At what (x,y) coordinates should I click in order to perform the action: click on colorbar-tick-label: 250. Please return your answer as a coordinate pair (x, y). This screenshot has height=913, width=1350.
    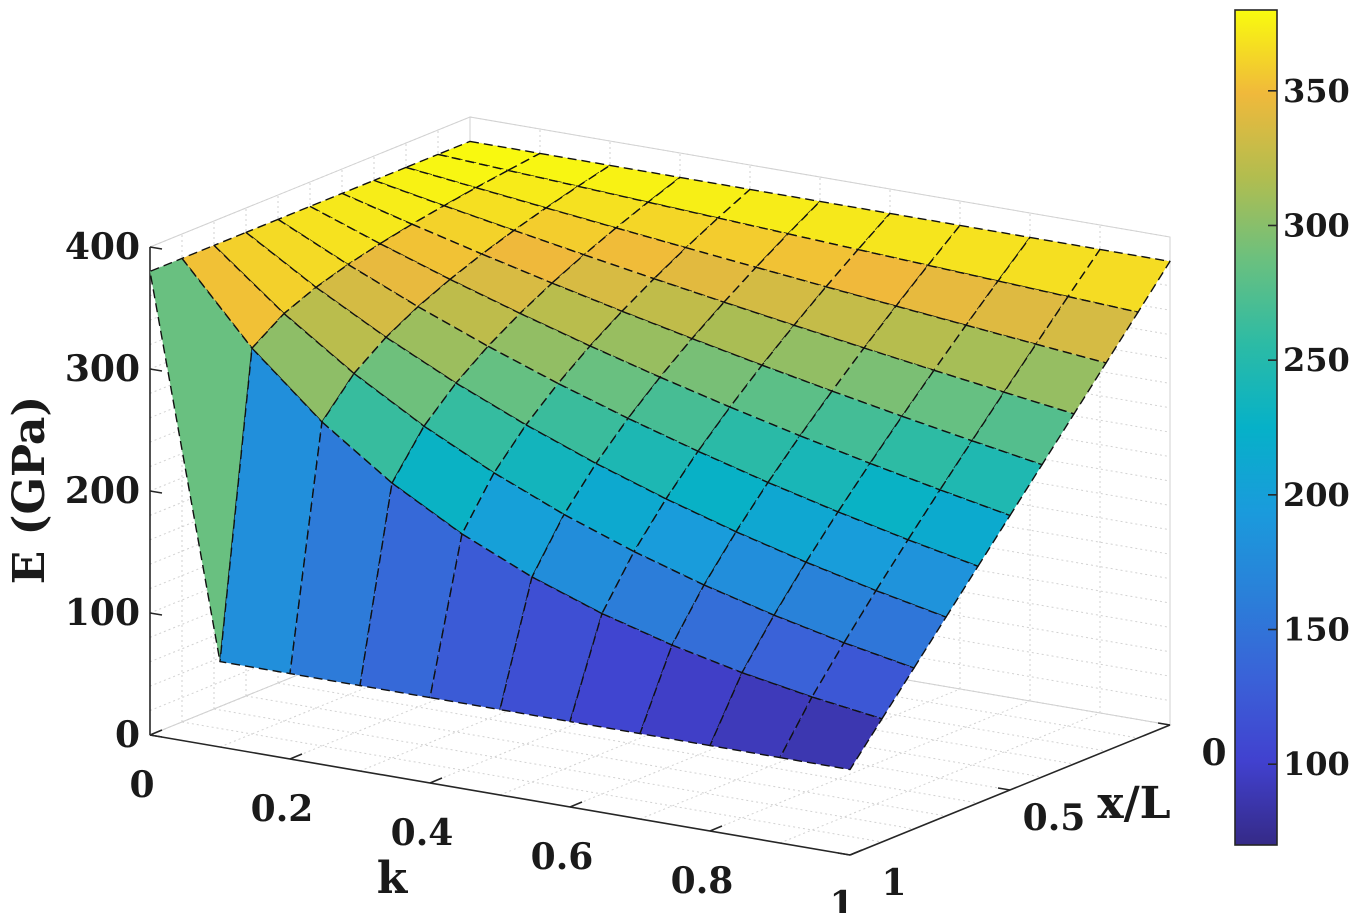
    Looking at the image, I should click on (1316, 360).